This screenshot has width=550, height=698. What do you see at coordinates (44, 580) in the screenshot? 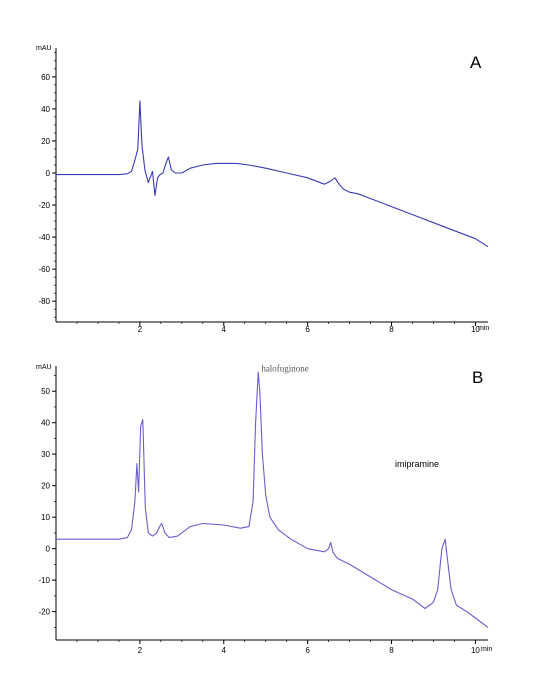
I see `y-tick-label: -10` at bounding box center [44, 580].